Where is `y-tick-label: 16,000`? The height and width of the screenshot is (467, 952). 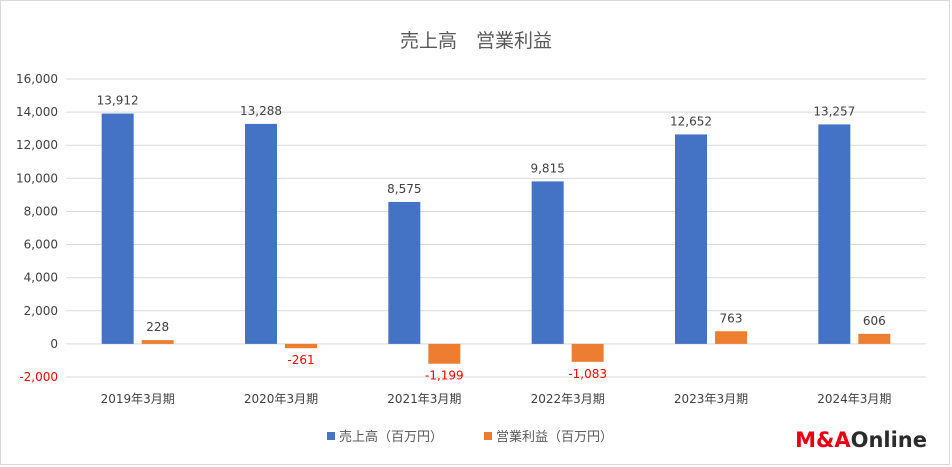 y-tick-label: 16,000 is located at coordinates (37, 79).